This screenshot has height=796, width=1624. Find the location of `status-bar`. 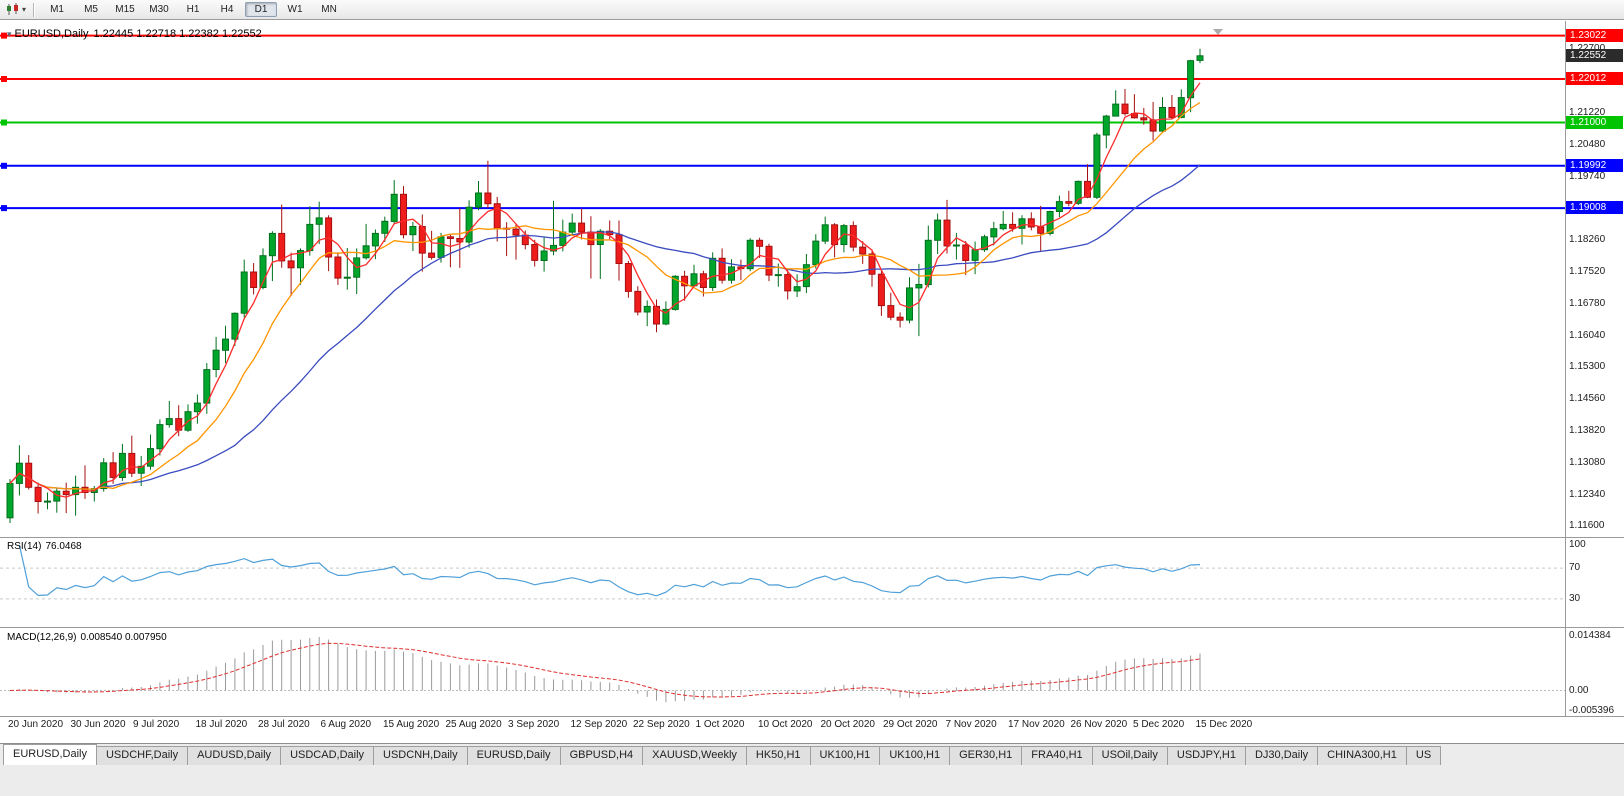

status-bar is located at coordinates (812, 780).